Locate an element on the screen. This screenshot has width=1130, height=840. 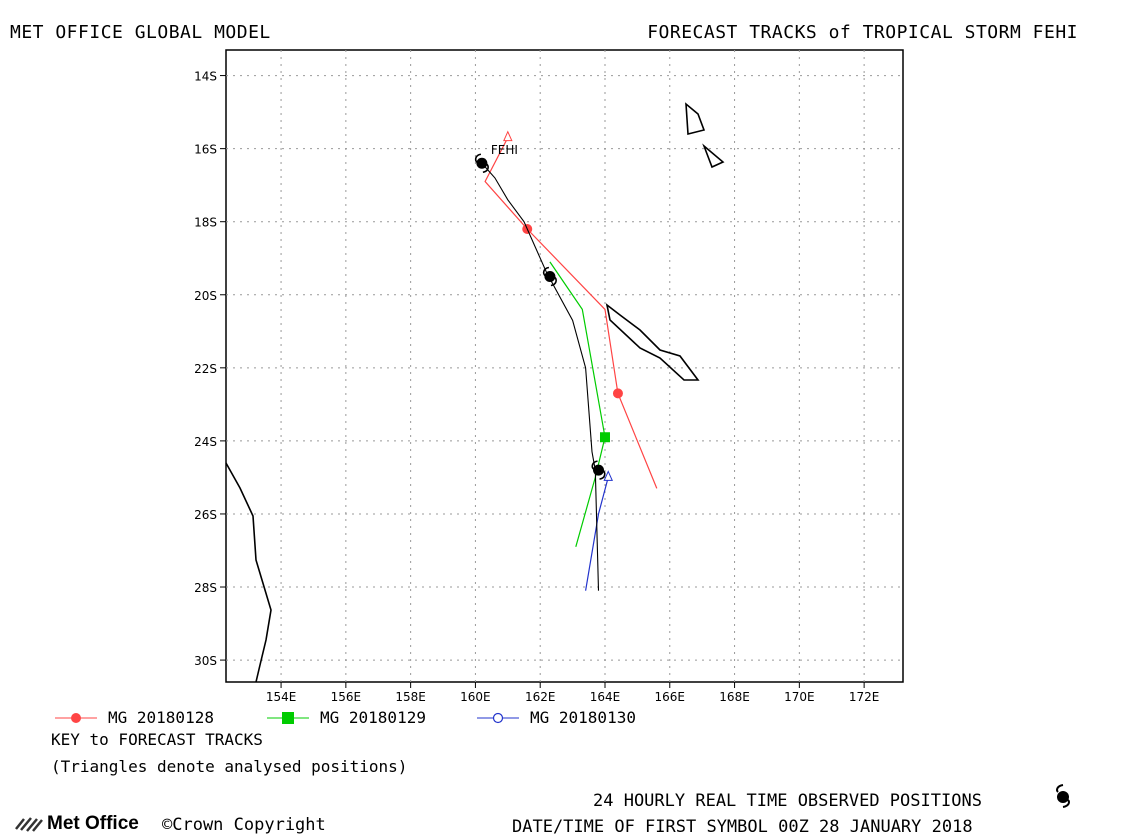
legend-item-0129: MG 20180129 is located at coordinates (346, 717).